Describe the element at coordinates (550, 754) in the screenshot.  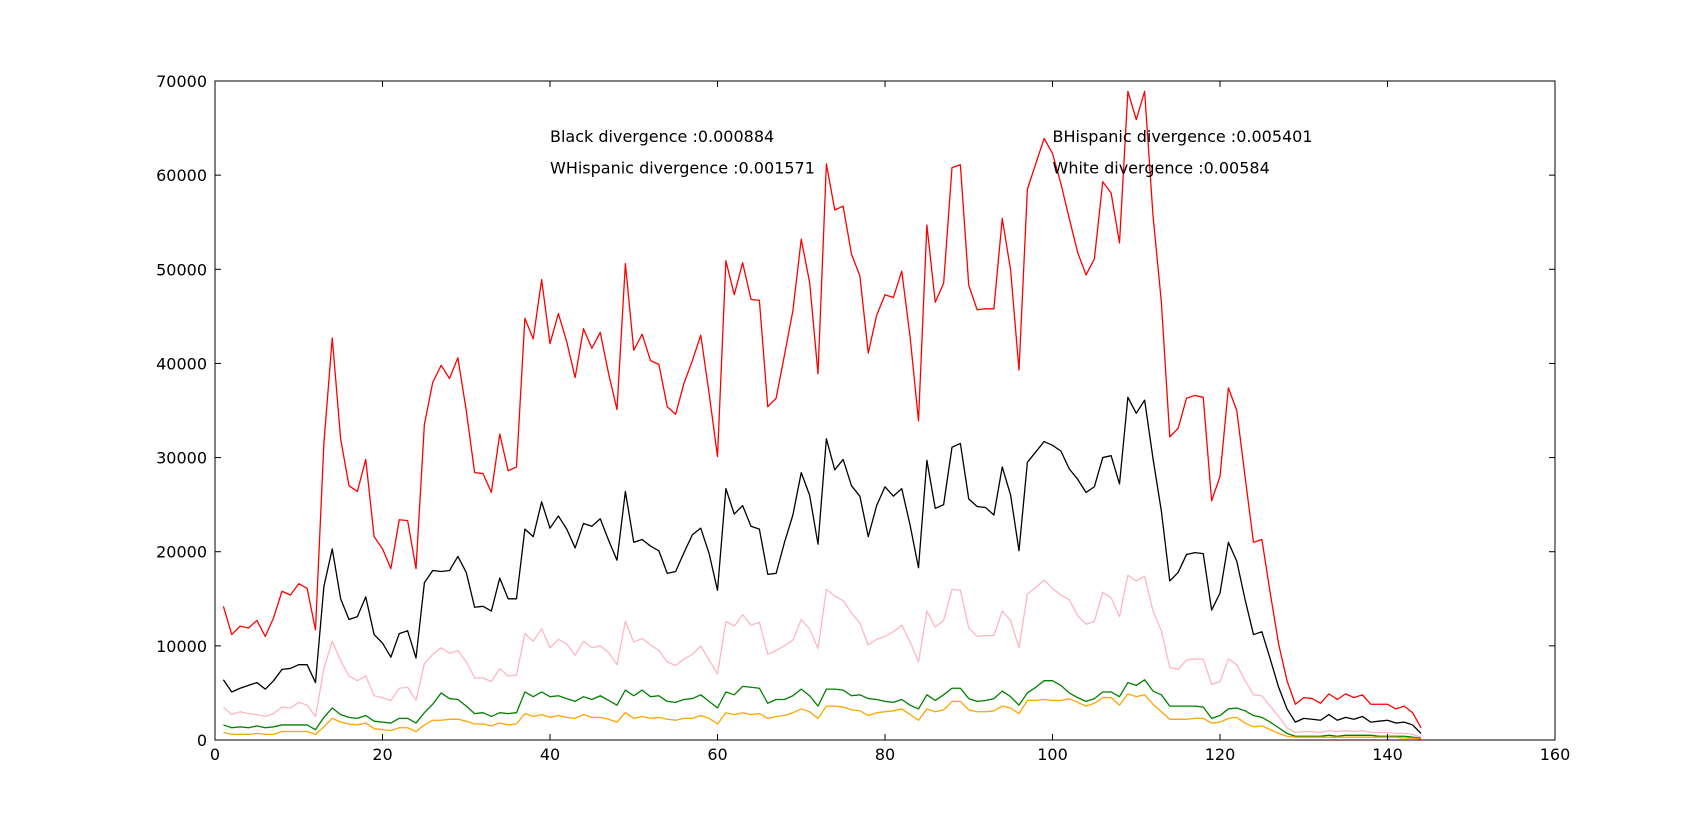
I see `x-tick-label: 40` at that location.